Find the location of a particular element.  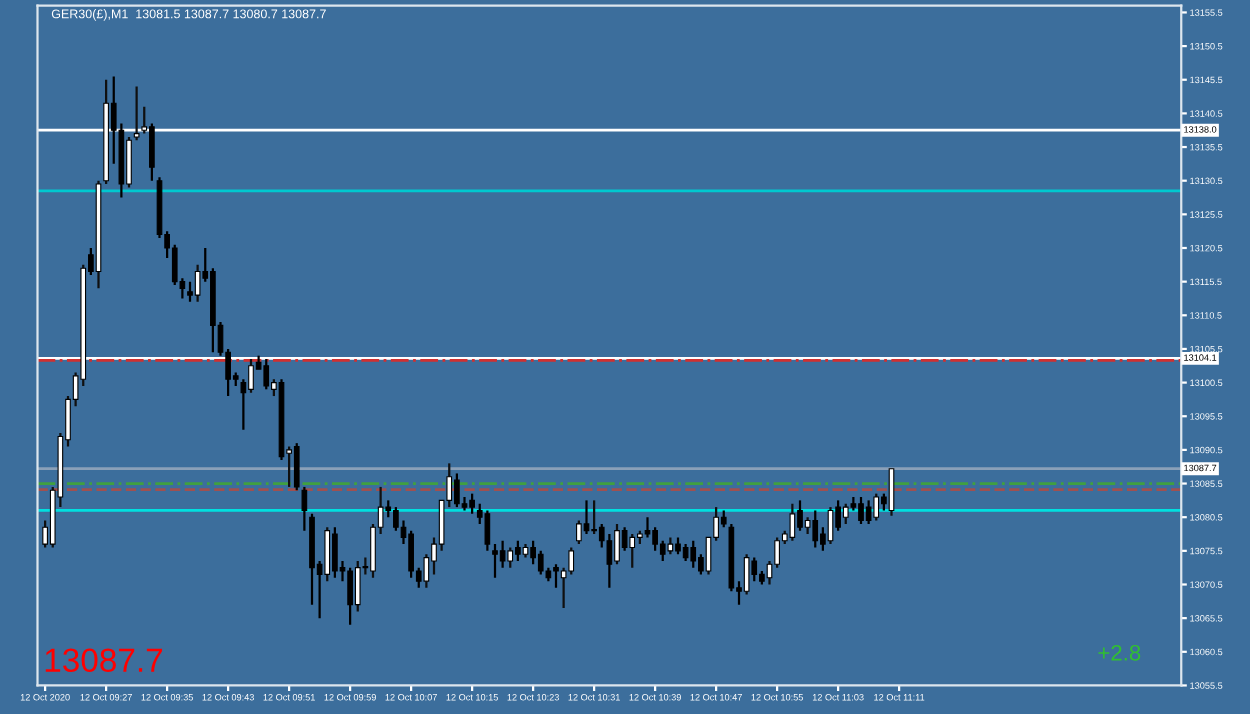

annotation: 13087.7 is located at coordinates (104, 660).